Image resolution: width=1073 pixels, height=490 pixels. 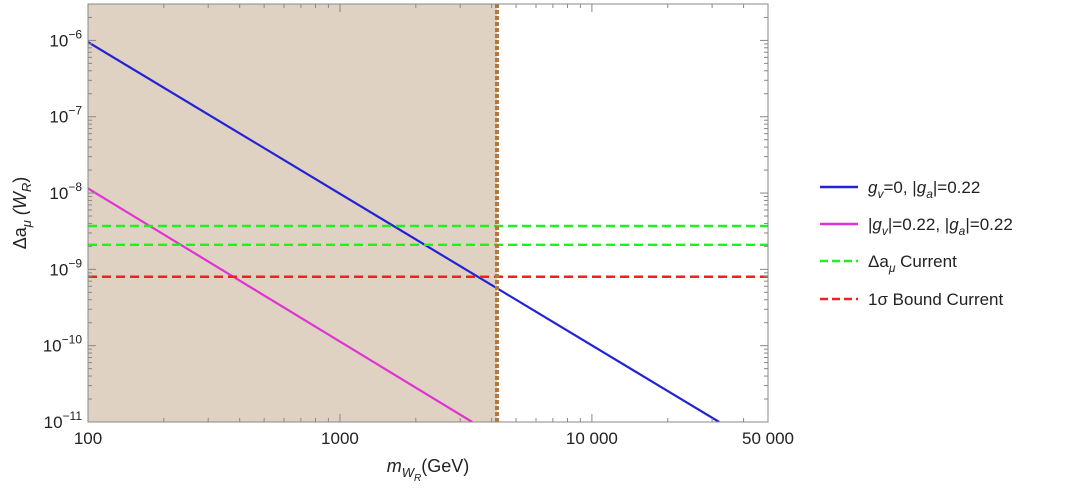 I want to click on x-tick-label: 1000, so click(x=340, y=438).